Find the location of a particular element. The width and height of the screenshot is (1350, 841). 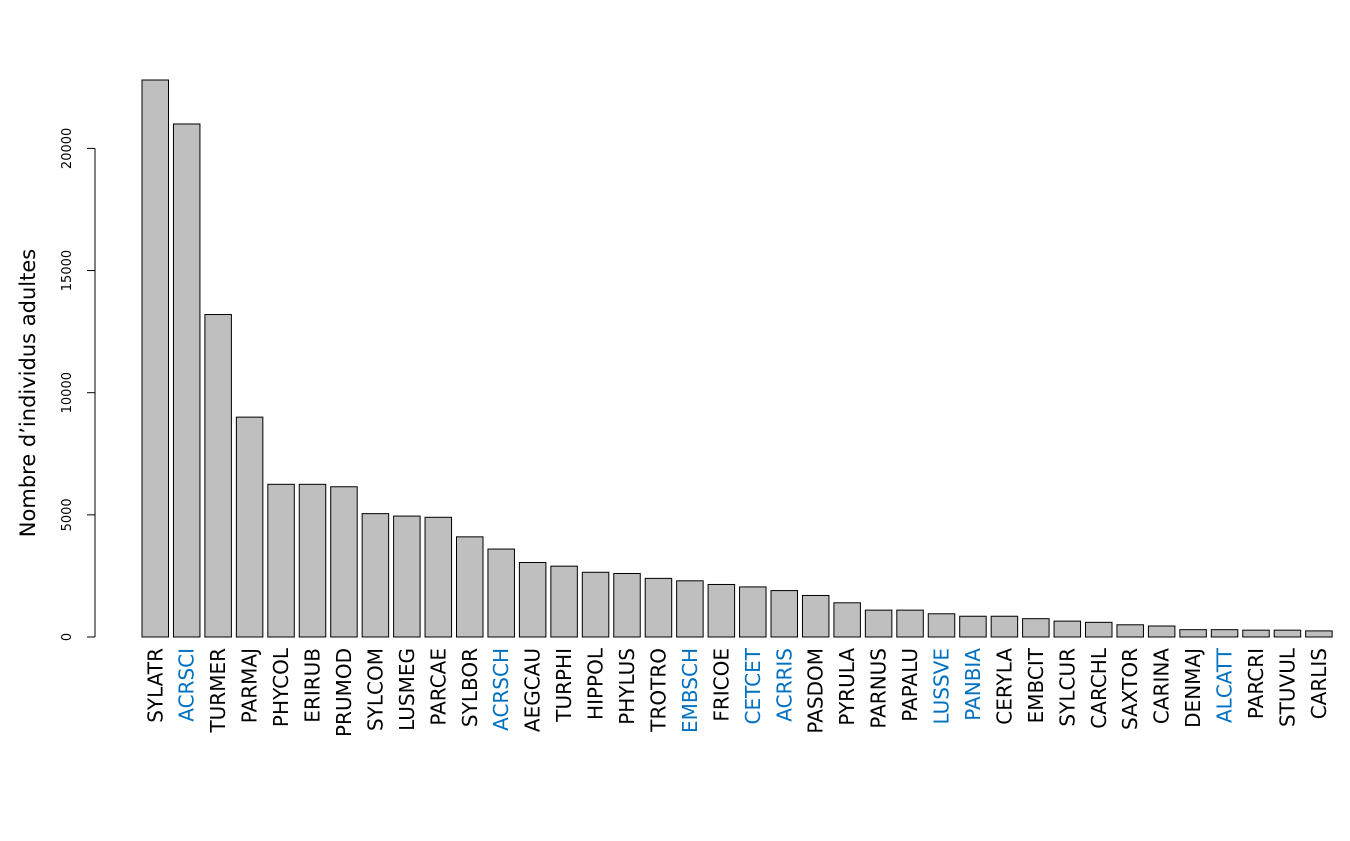

x-category-label: CARINA is located at coordinates (1162, 686).